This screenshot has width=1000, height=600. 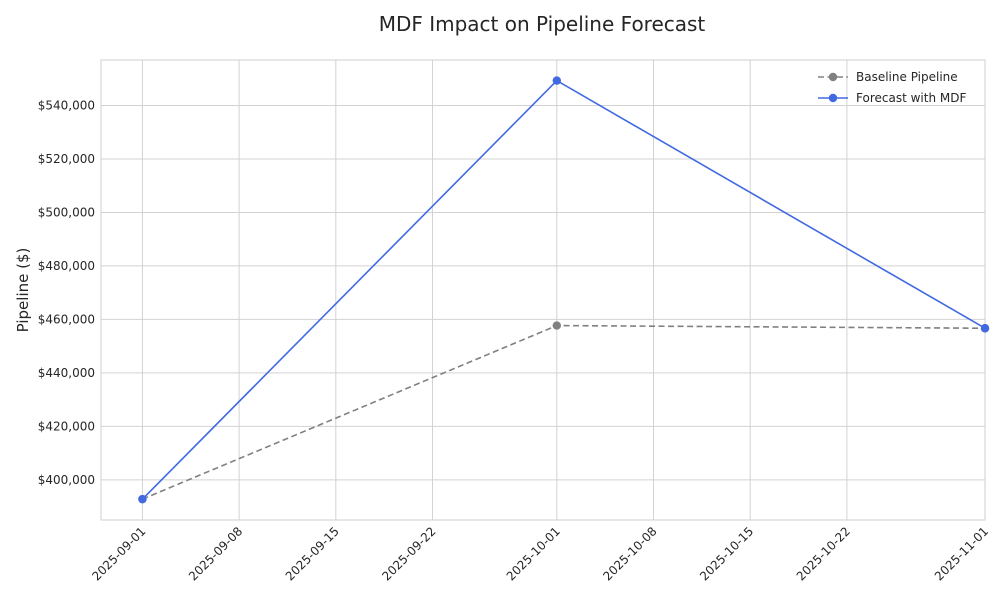 I want to click on x-tick-label: 2025-10-22, so click(x=823, y=553).